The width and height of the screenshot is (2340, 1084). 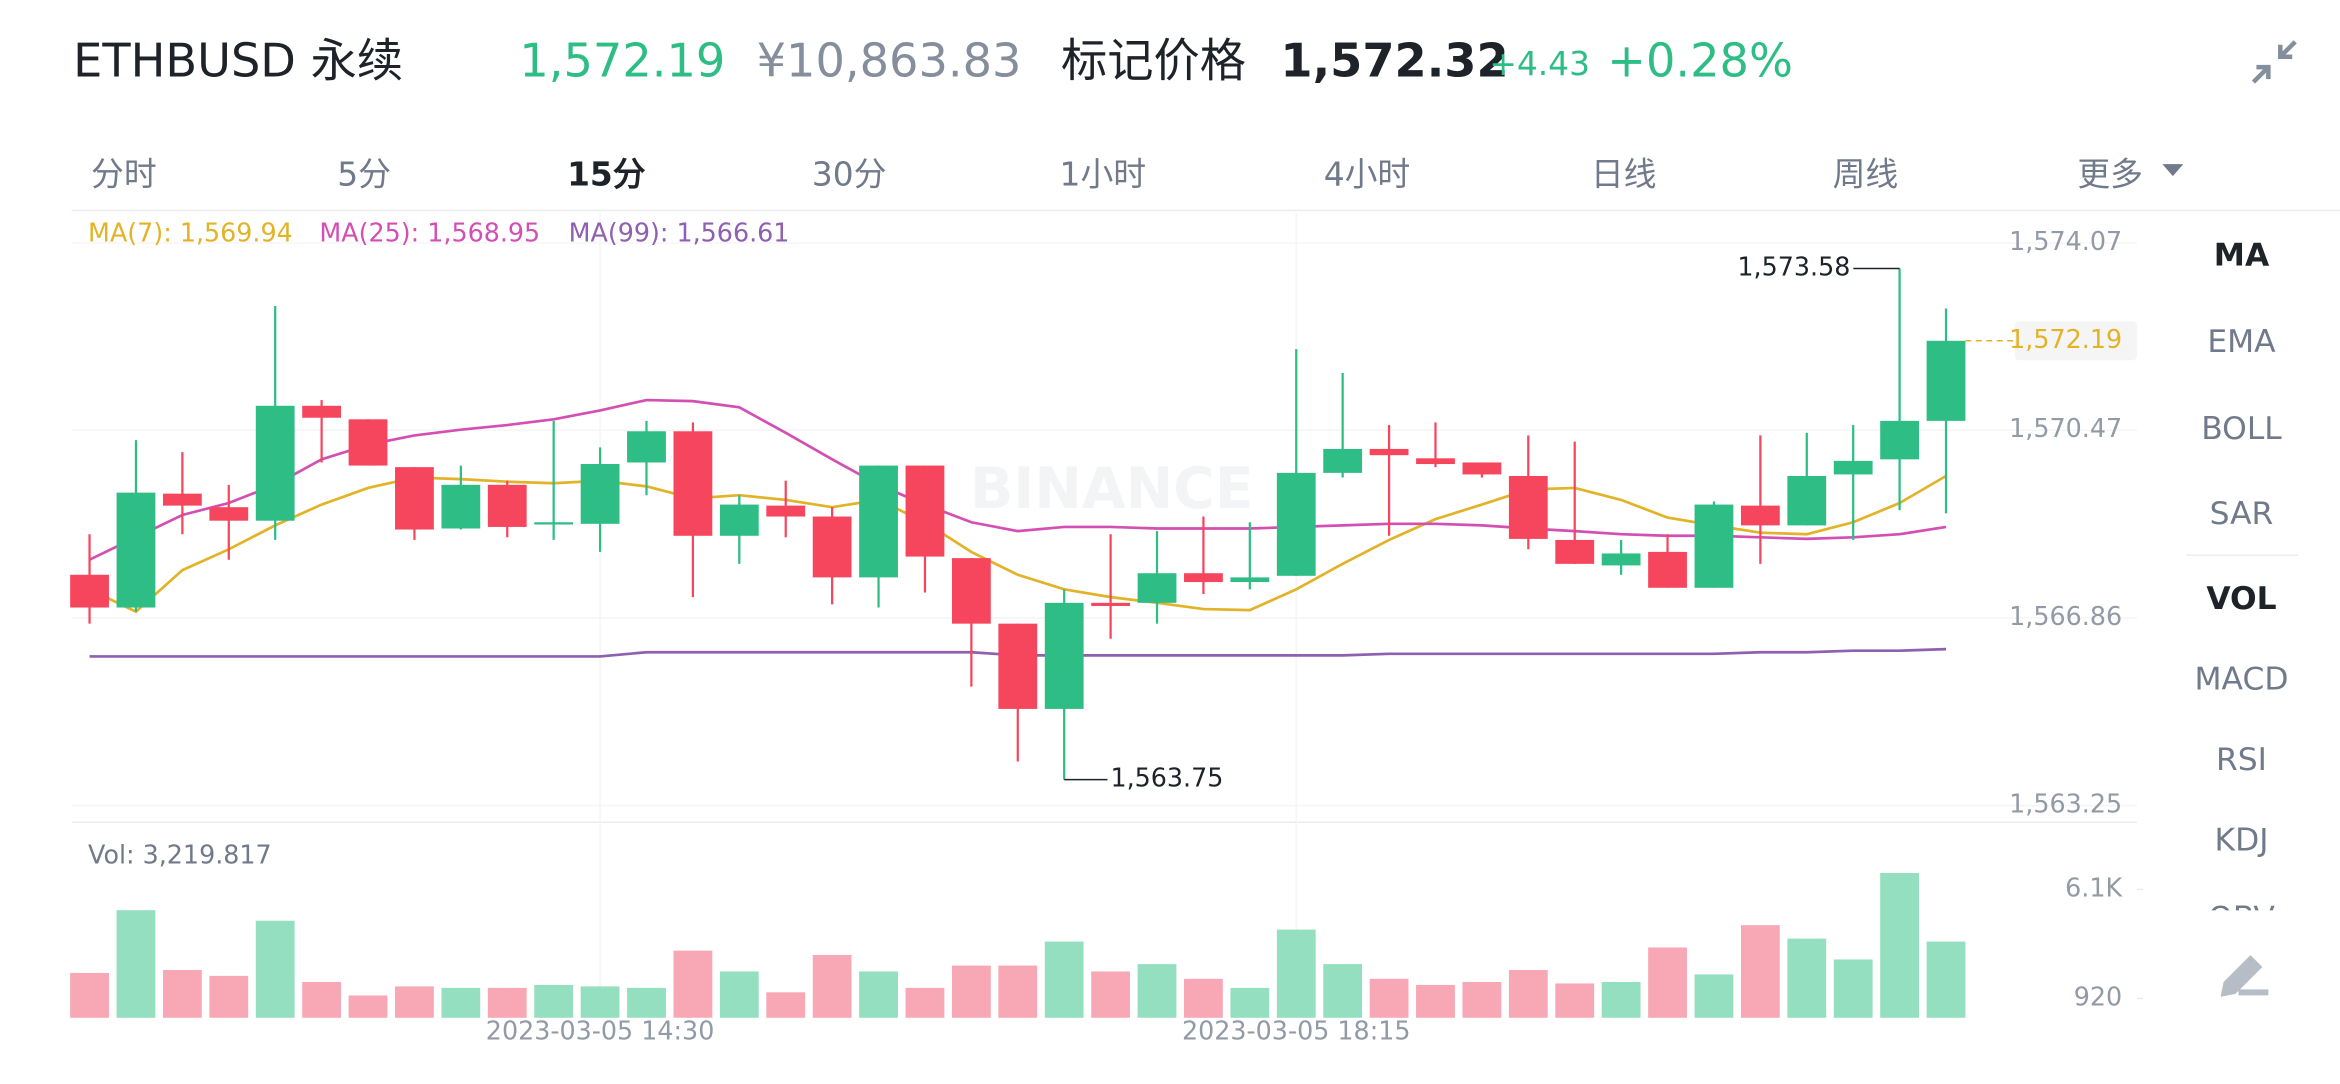 What do you see at coordinates (190, 232) in the screenshot?
I see `ma-legend: MA(7): 1,569.94` at bounding box center [190, 232].